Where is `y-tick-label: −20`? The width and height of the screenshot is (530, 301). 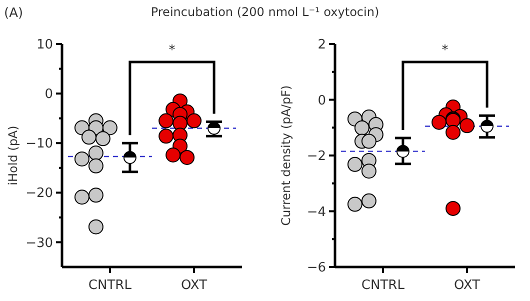 y-tick-label: −20 is located at coordinates (39, 194).